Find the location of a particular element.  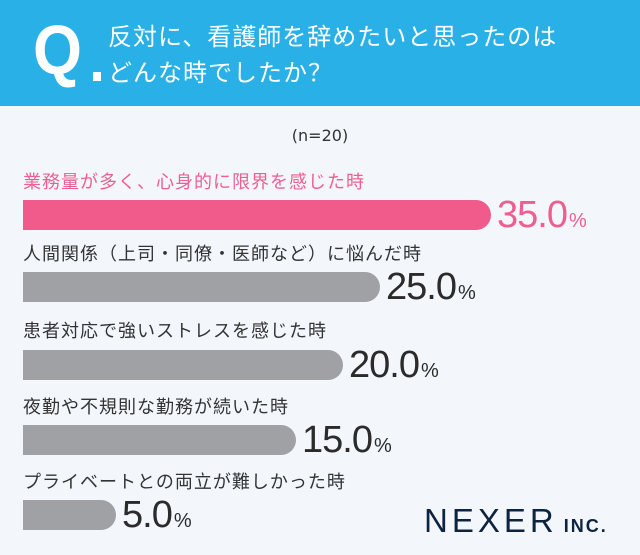

q-mark: Q is located at coordinates (58, 50).